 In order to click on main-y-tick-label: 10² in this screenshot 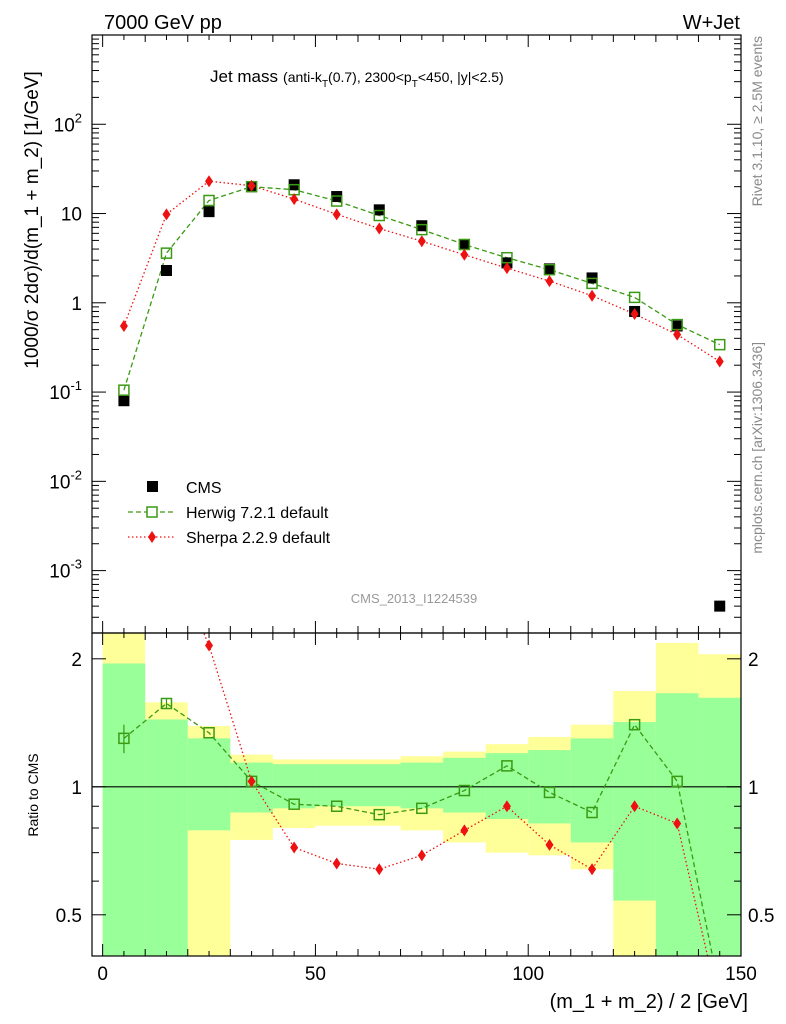, I will do `click(68, 123)`.